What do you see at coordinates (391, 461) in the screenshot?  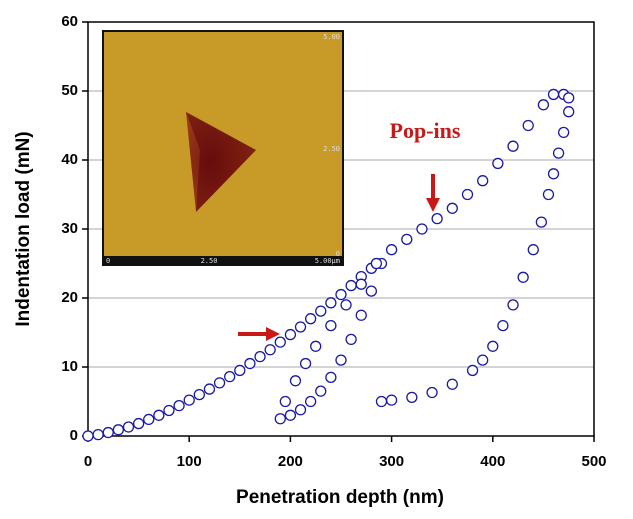 I see `x-tick-label: 300` at bounding box center [391, 461].